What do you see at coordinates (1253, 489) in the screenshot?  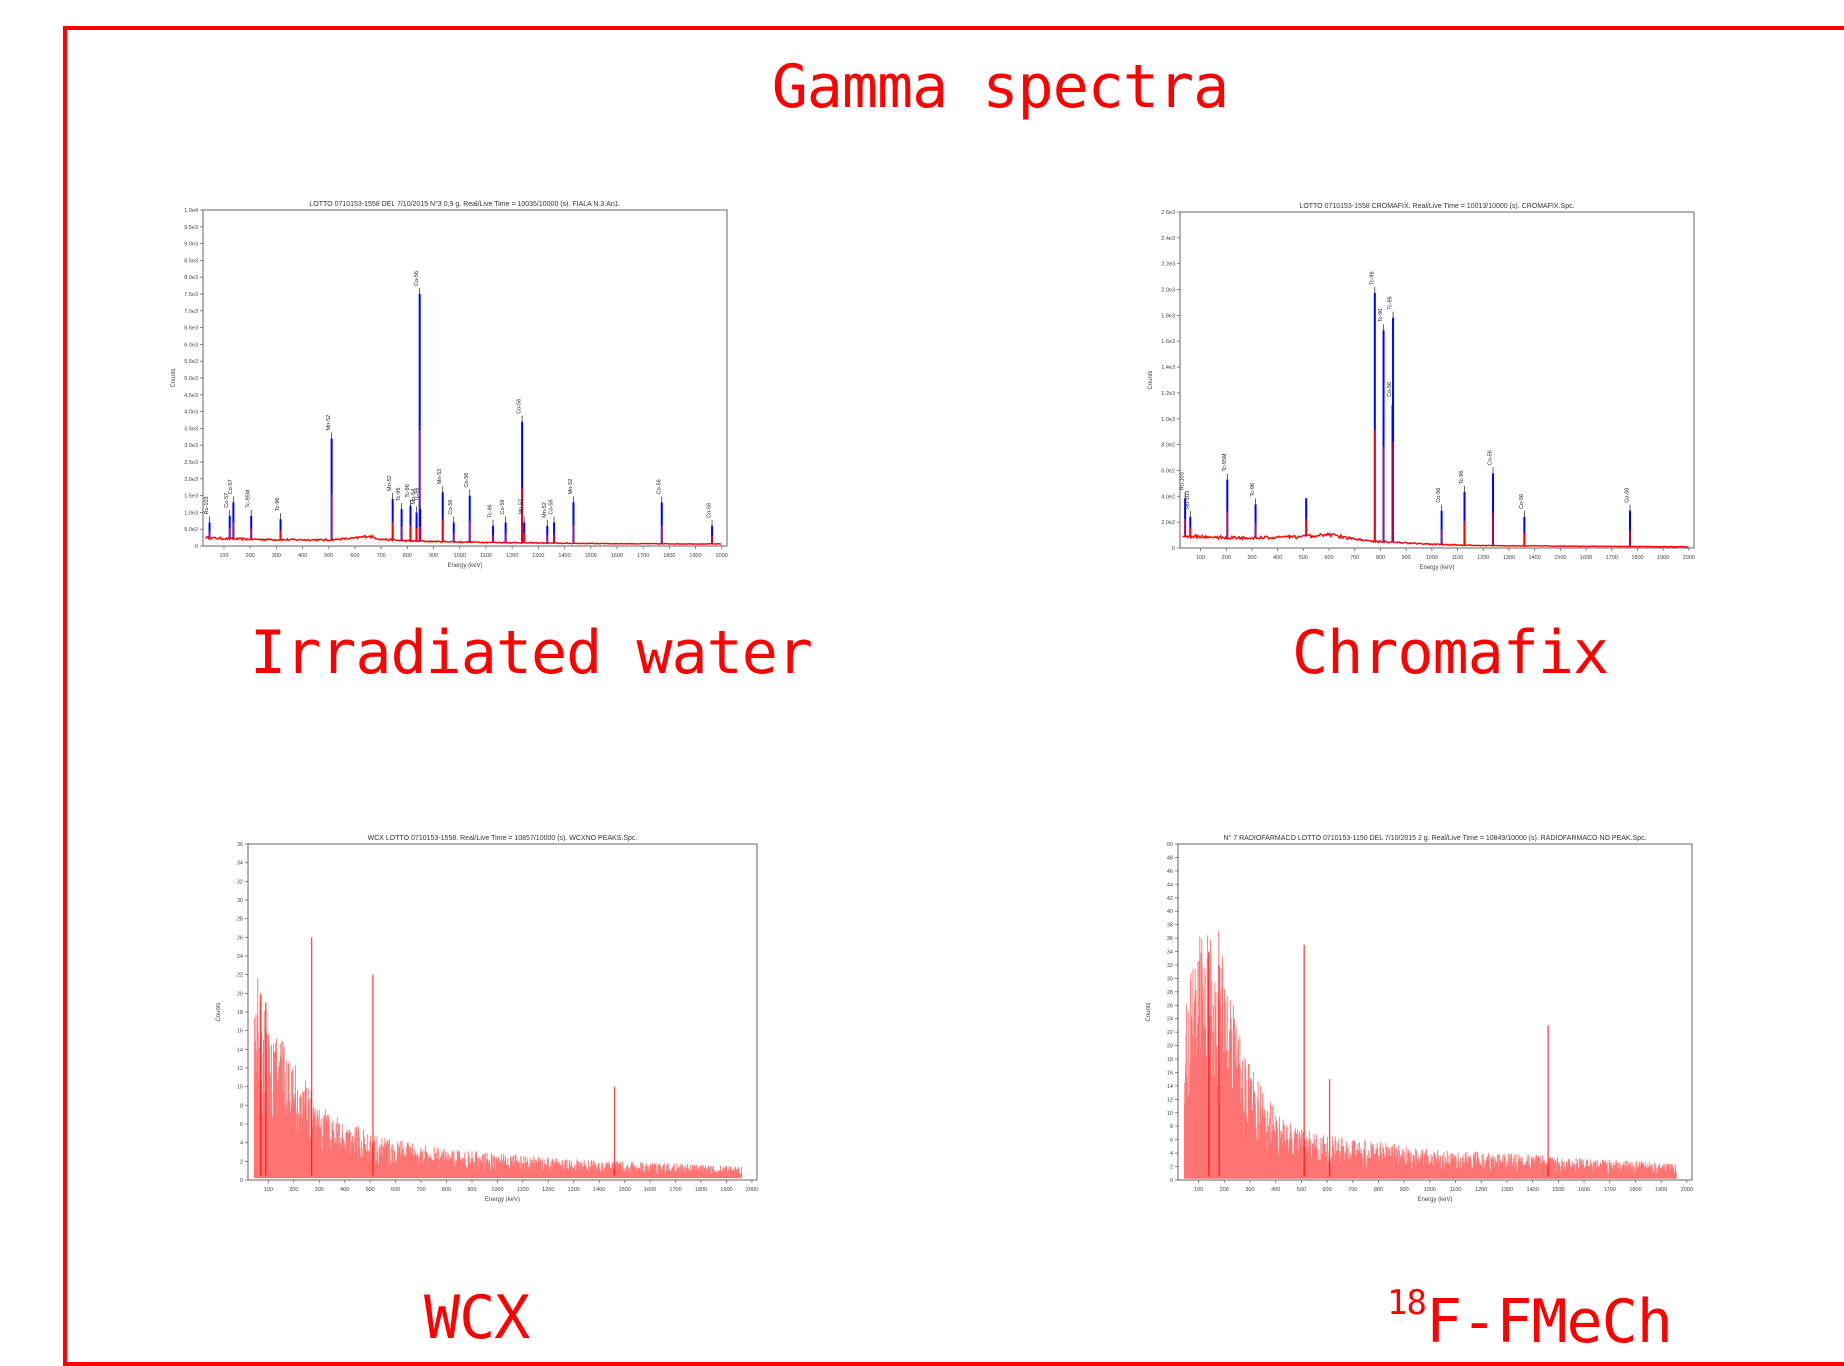 I see `peak-label: Tc-96` at bounding box center [1253, 489].